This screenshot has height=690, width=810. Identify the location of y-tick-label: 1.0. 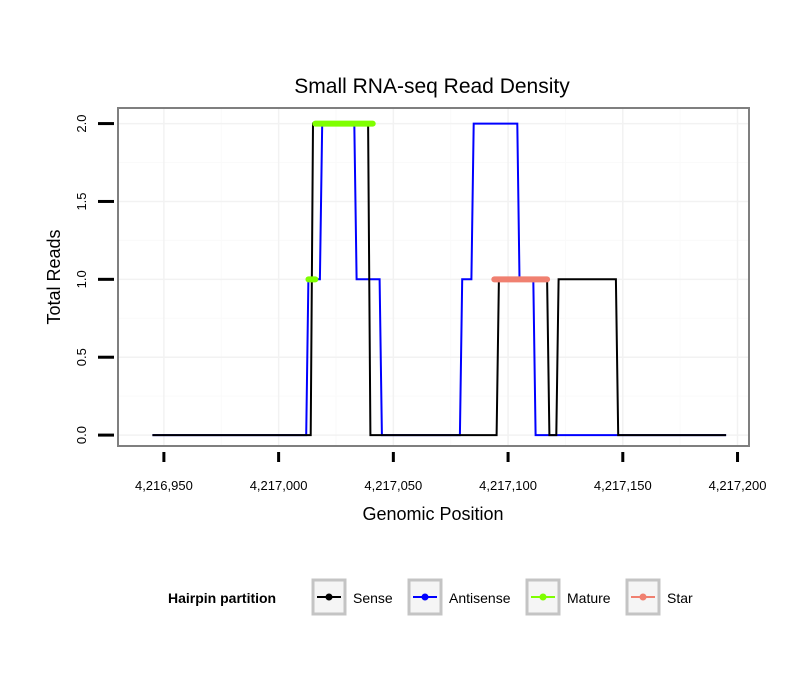
(81, 279).